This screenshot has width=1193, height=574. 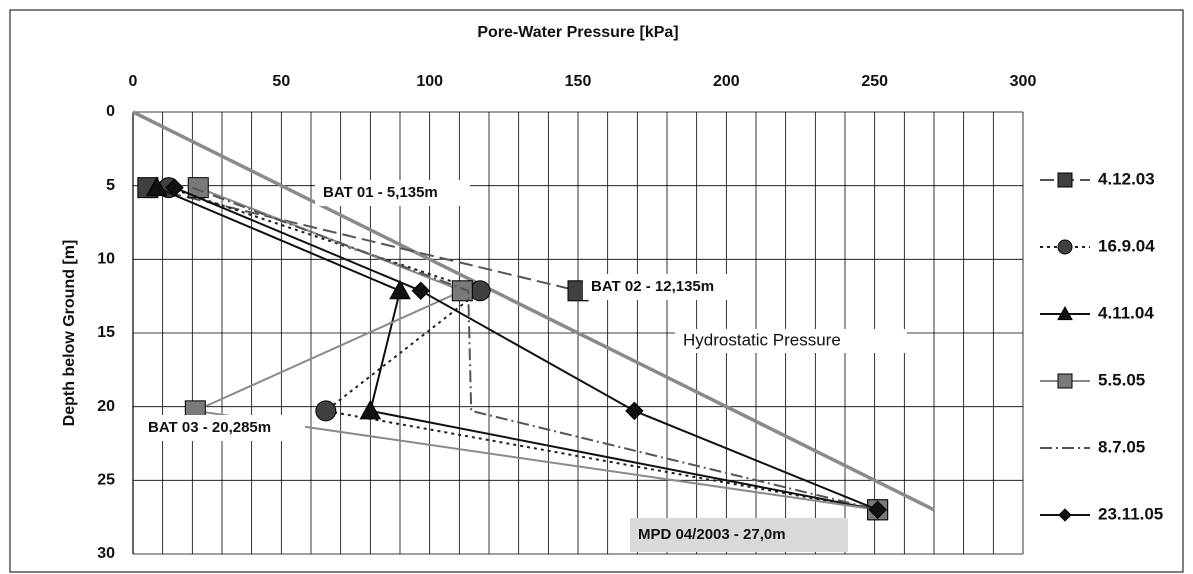 I want to click on legend-label: 16.9.04, so click(x=1126, y=245).